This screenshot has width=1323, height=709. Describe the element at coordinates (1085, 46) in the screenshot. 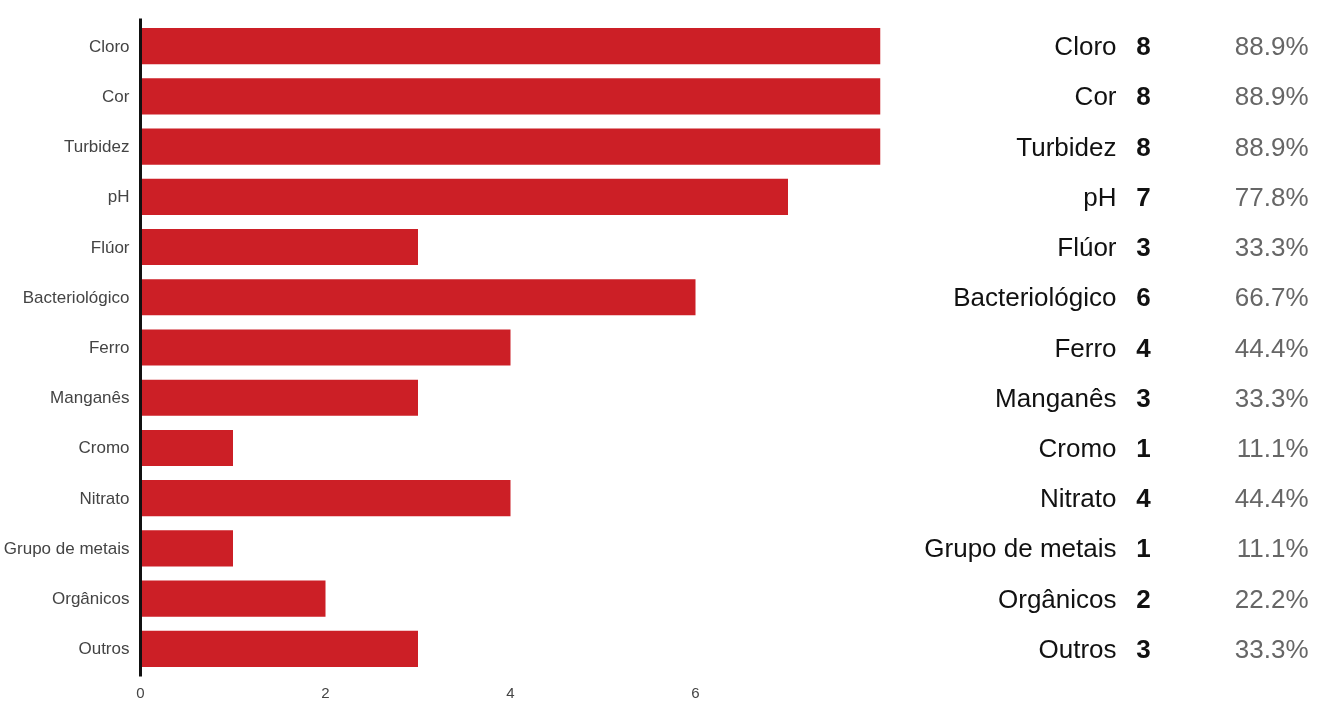

I see `category-label: Cloro` at that location.